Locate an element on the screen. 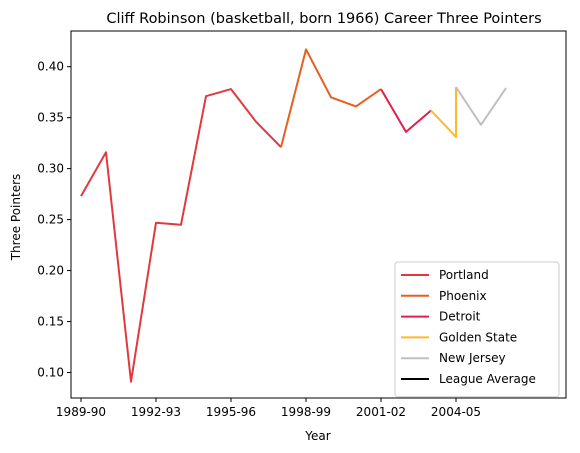 The image size is (580, 453). y-axis-label: Three Pointers is located at coordinates (16, 218).